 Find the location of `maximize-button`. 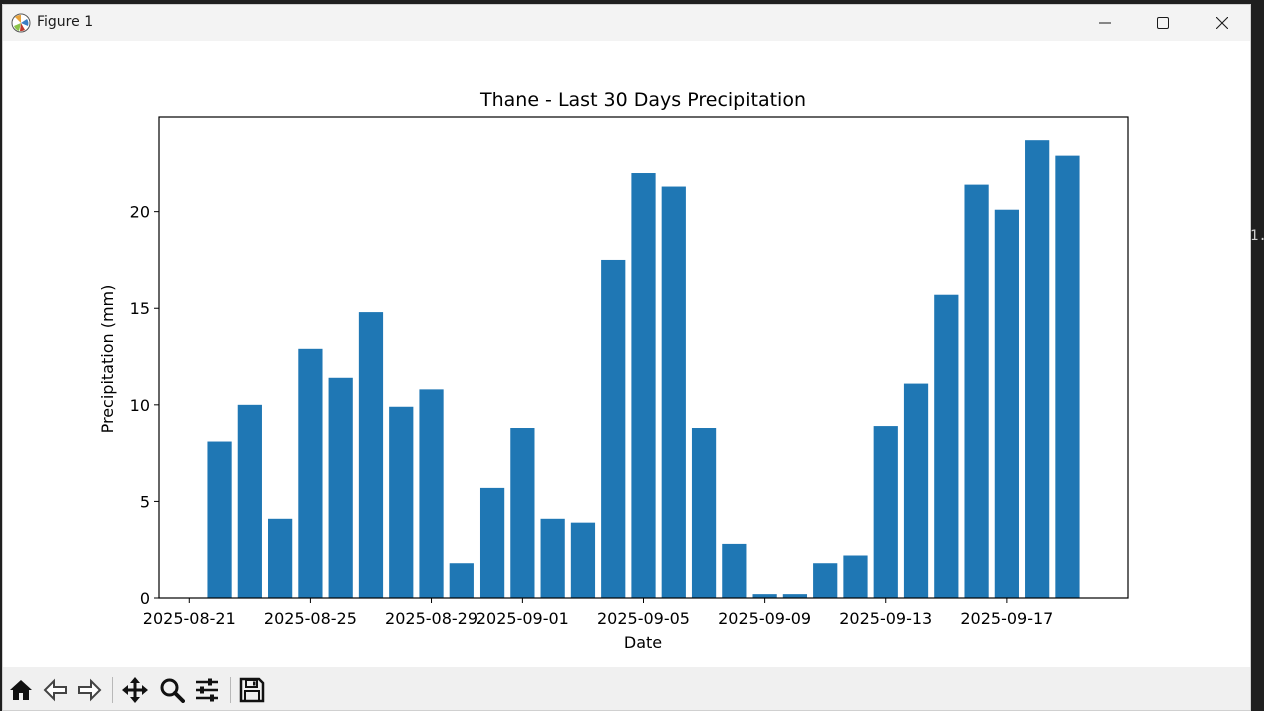

maximize-button is located at coordinates (1163, 23).